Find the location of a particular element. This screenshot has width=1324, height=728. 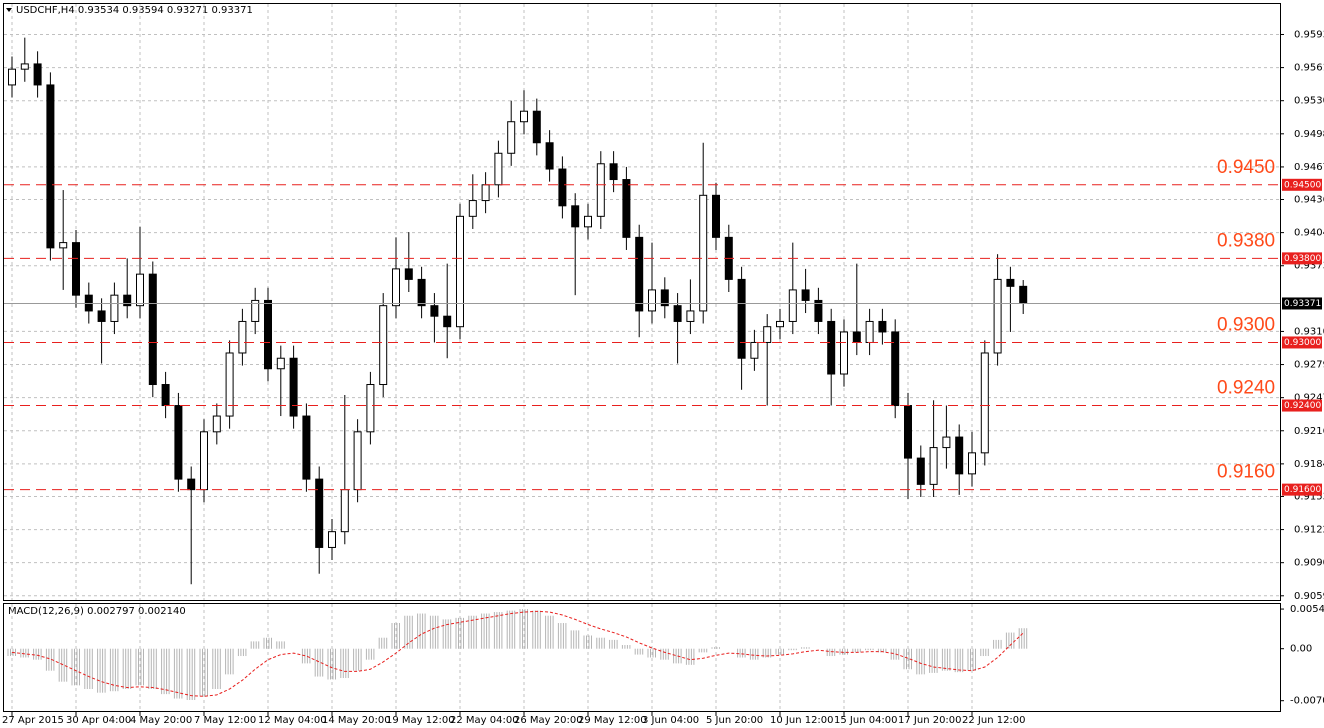

y-tick-label: 0.90590 is located at coordinates (1309, 596).